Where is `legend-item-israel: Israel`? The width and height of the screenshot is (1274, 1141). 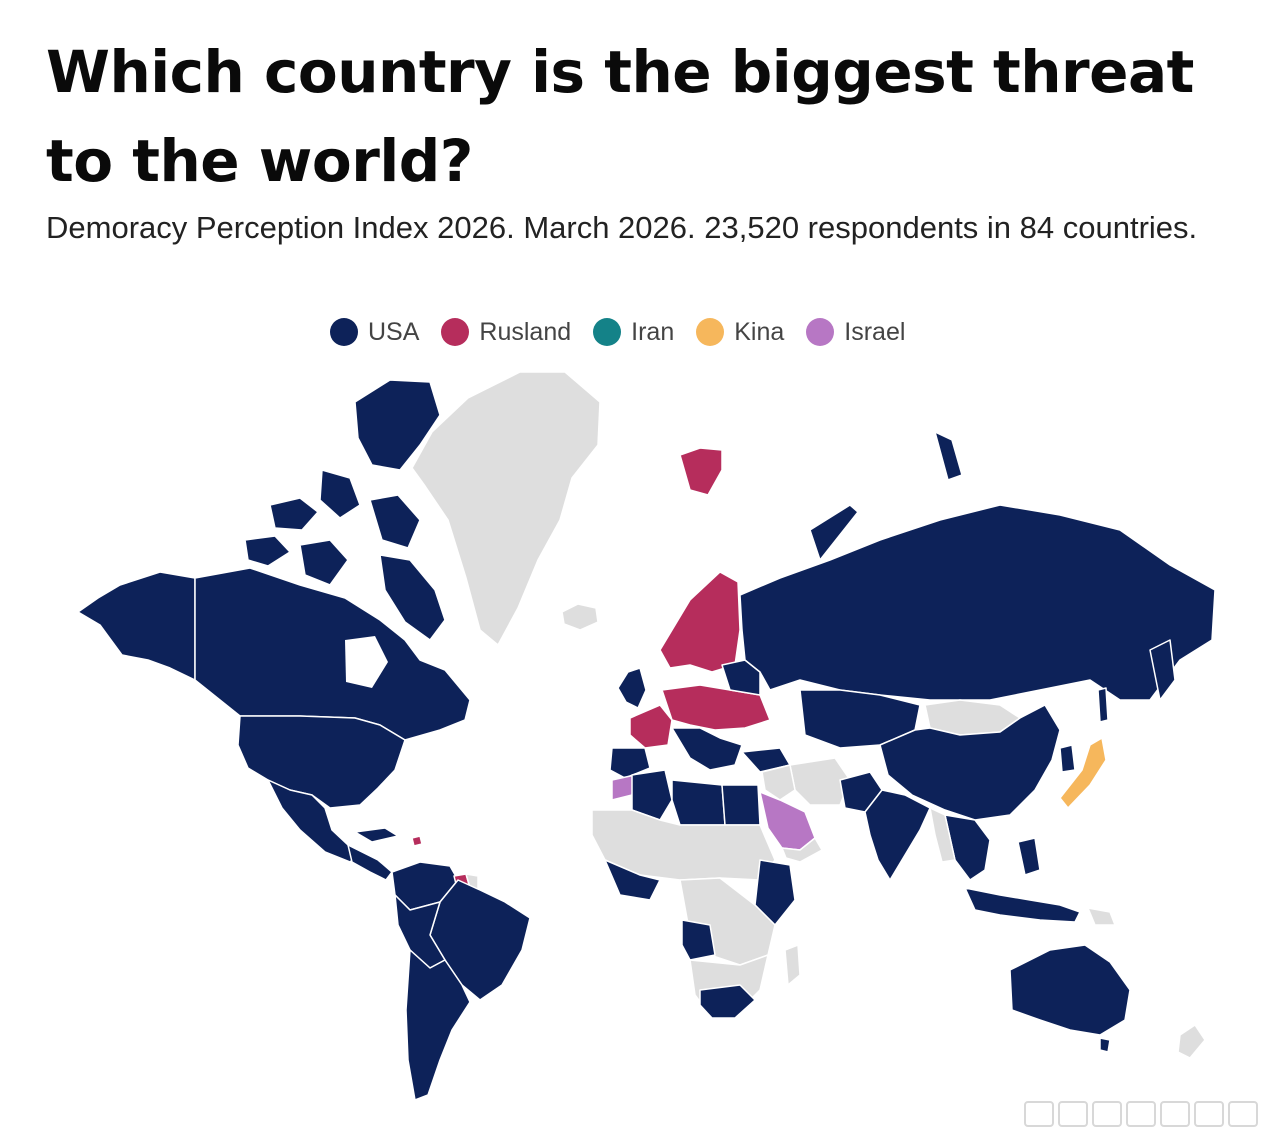
legend-item-israel: Israel is located at coordinates (855, 332).